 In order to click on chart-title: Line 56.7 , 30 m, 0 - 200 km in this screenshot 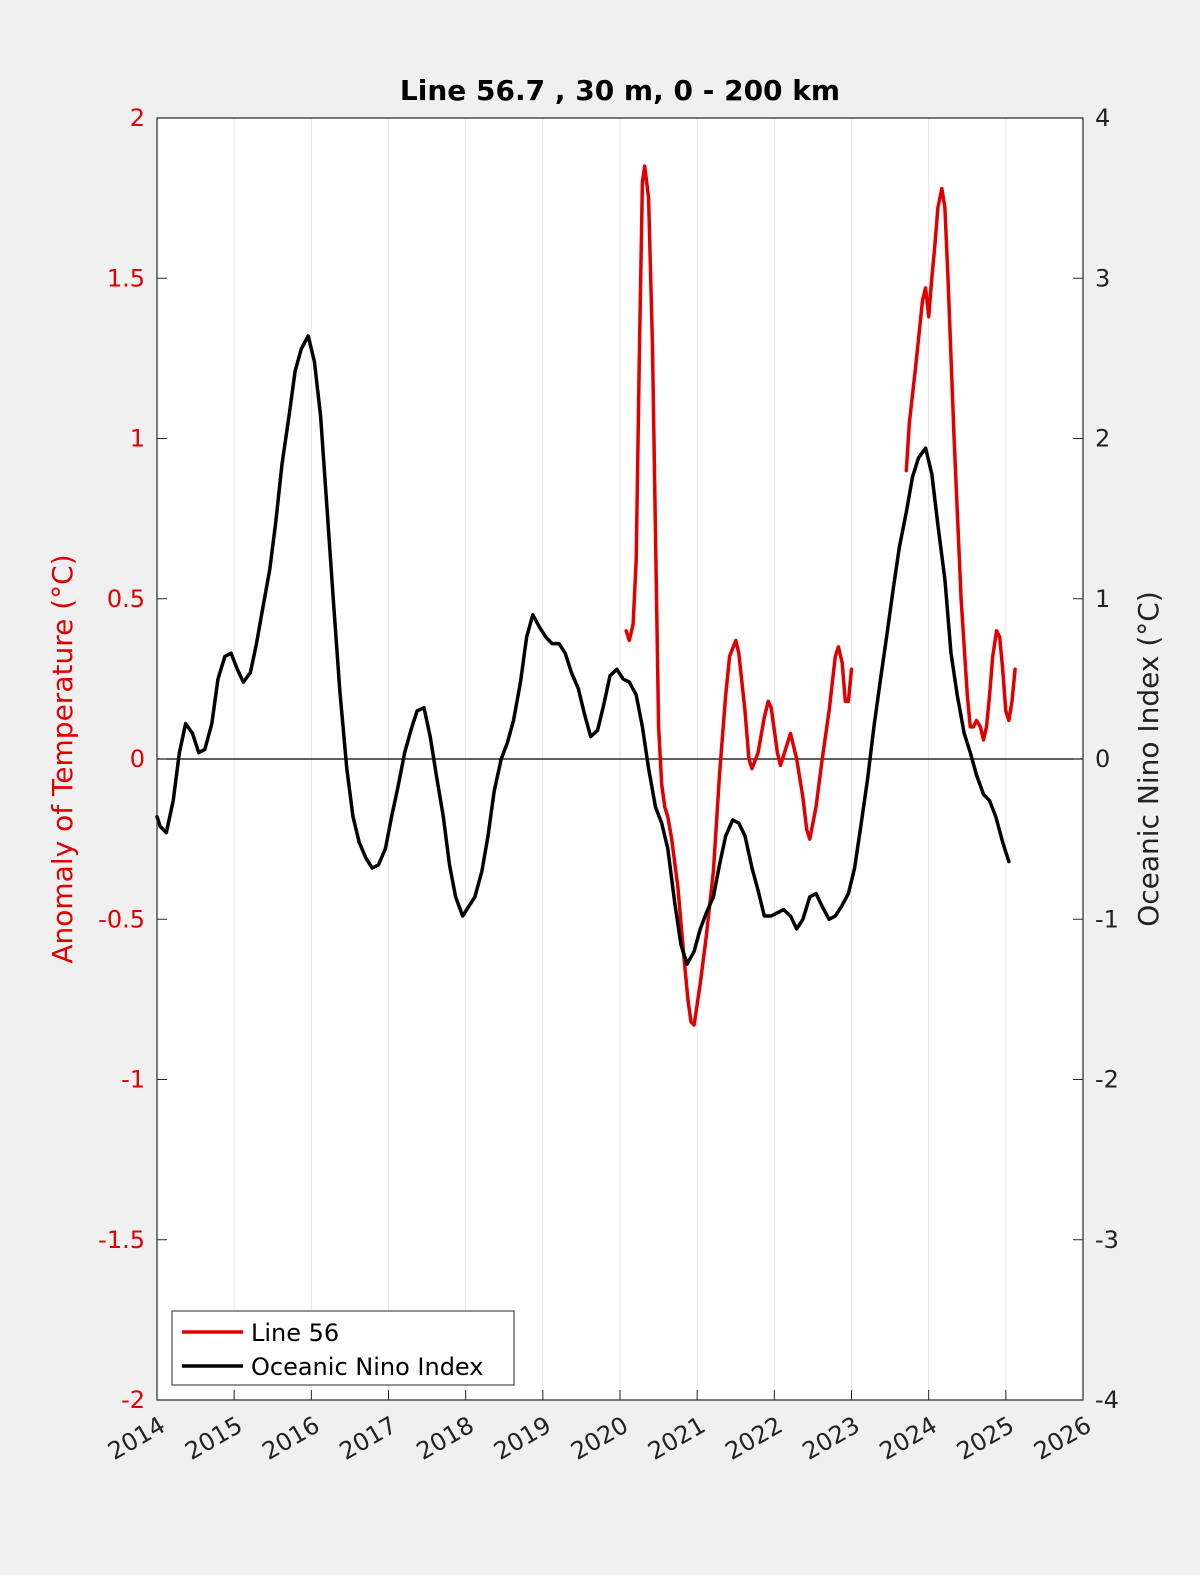, I will do `click(620, 90)`.